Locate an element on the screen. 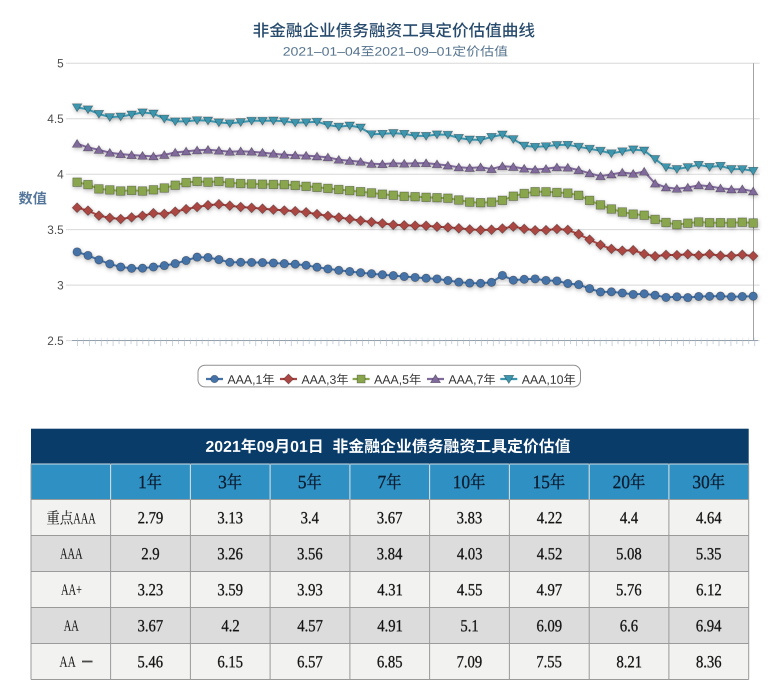  svg-text: 3.5 is located at coordinates (55, 230).